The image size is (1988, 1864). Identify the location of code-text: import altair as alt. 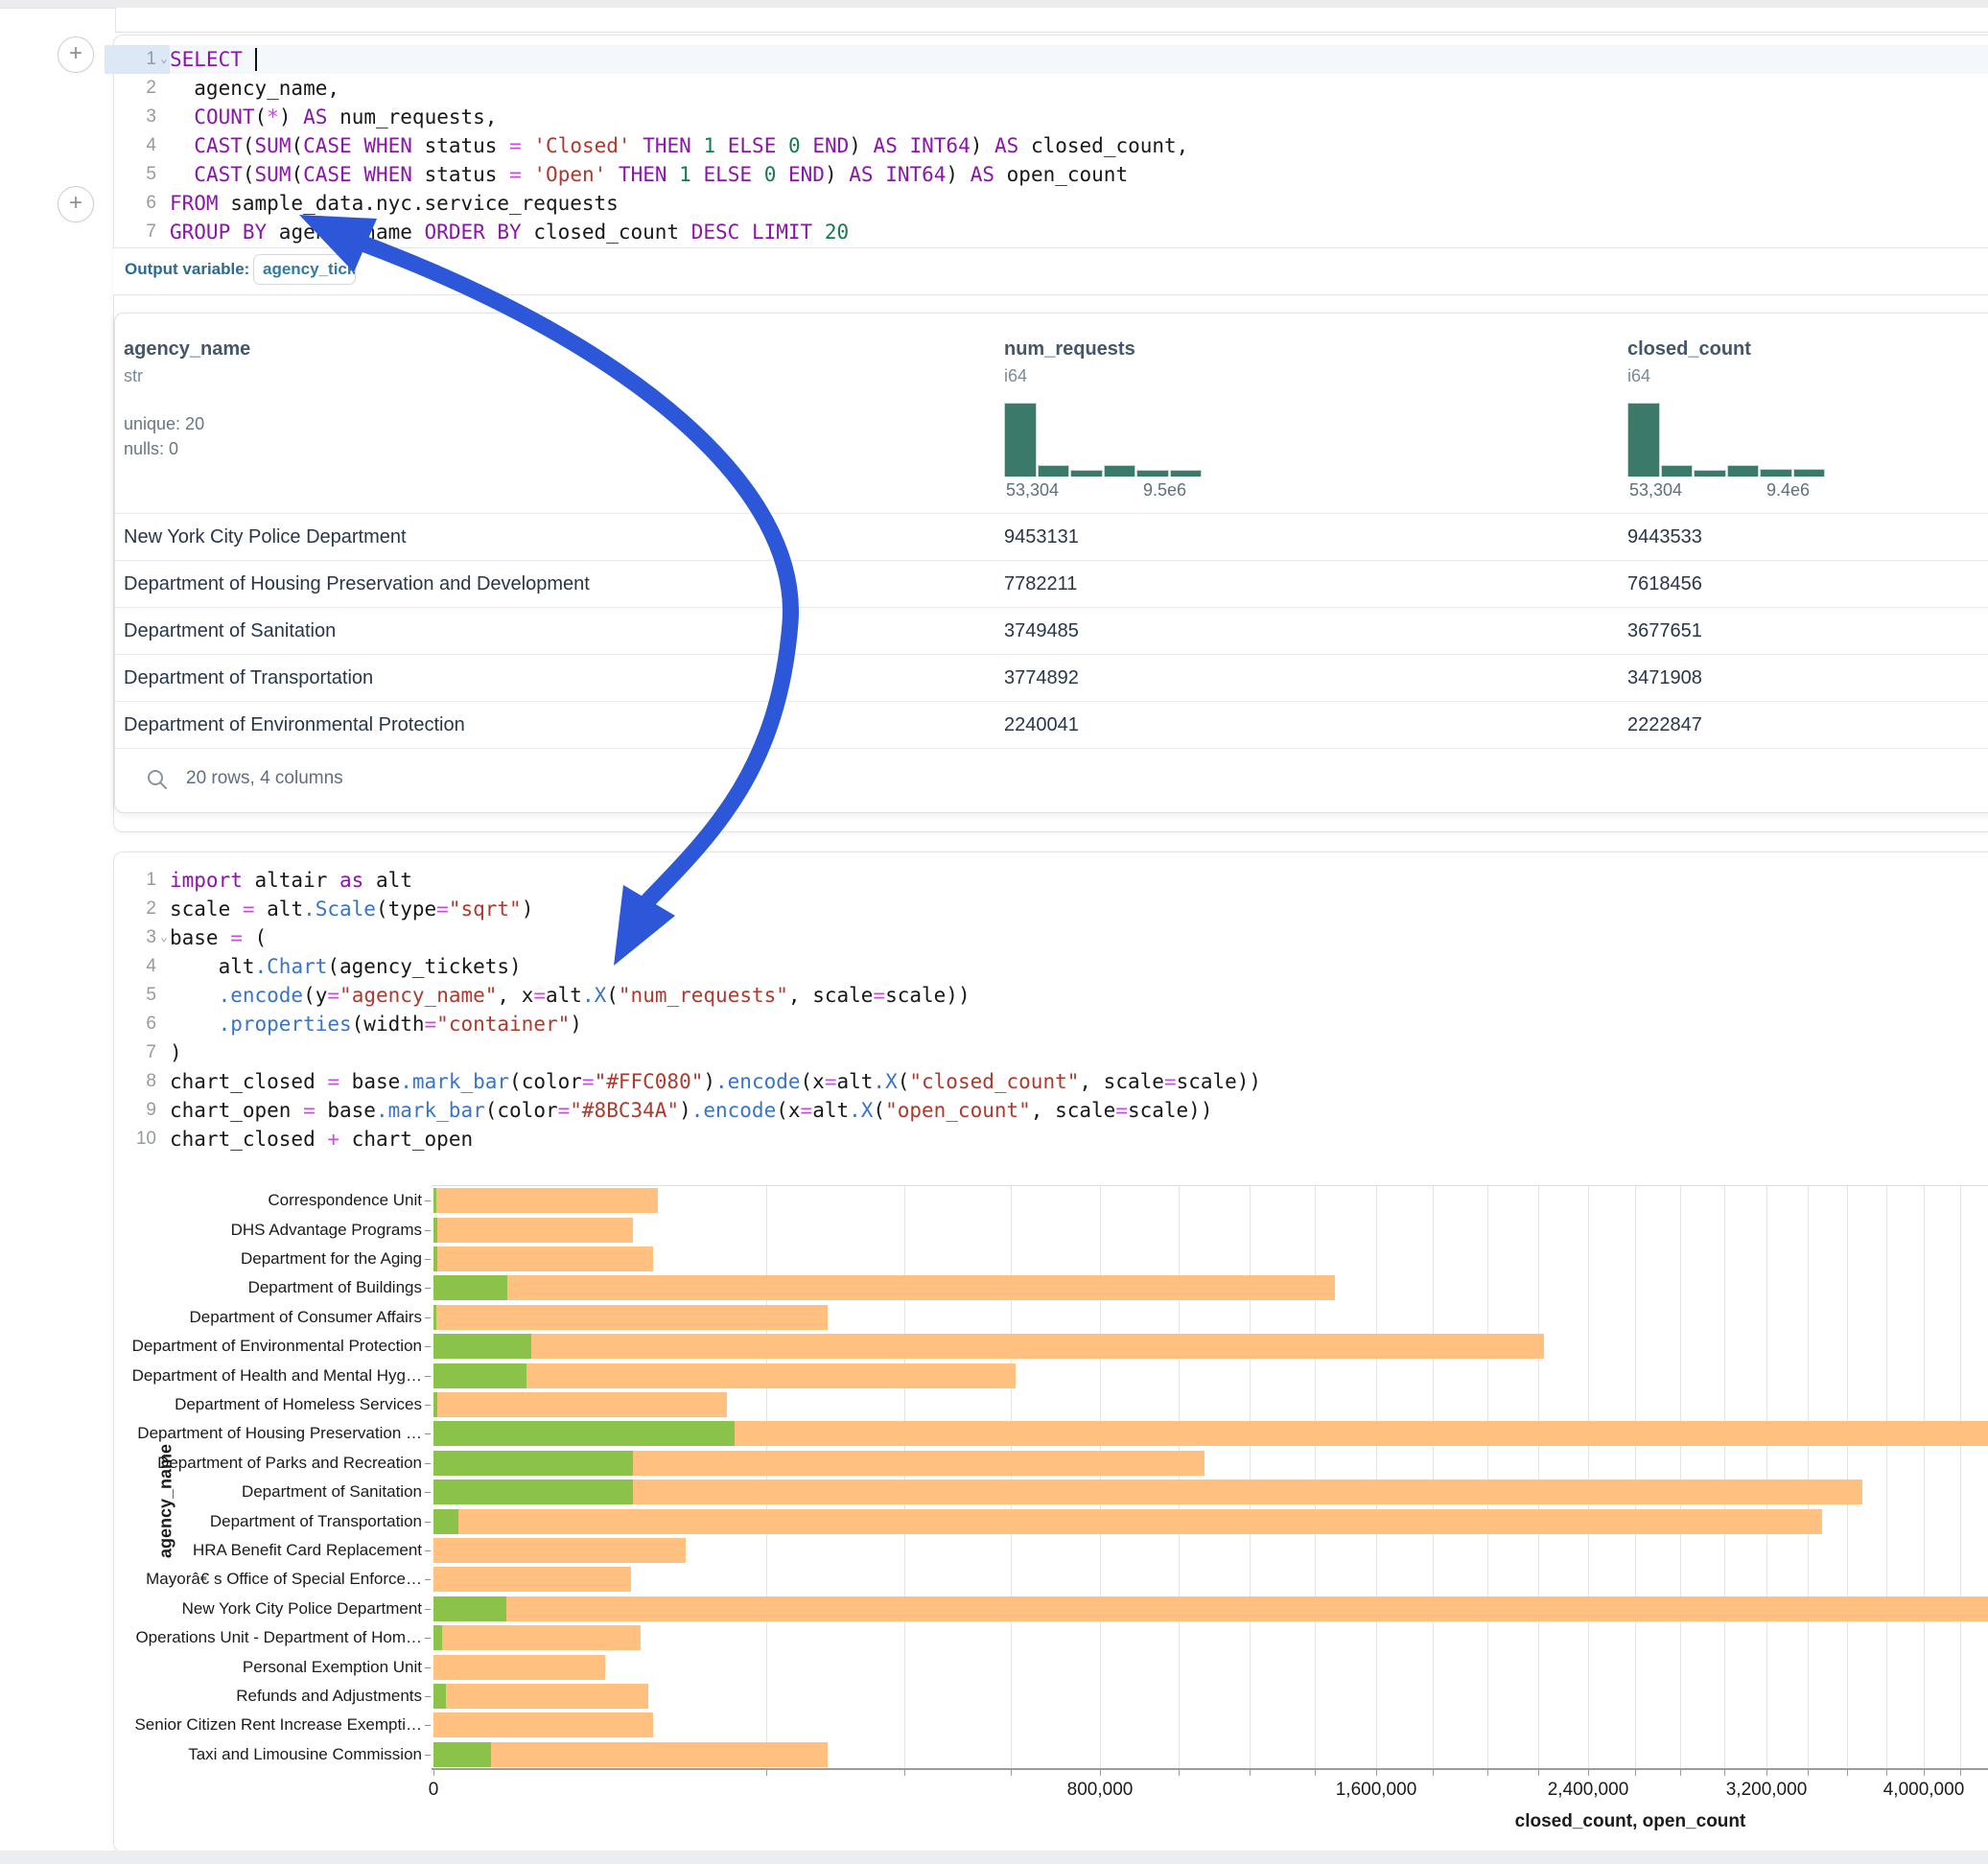
(291, 880).